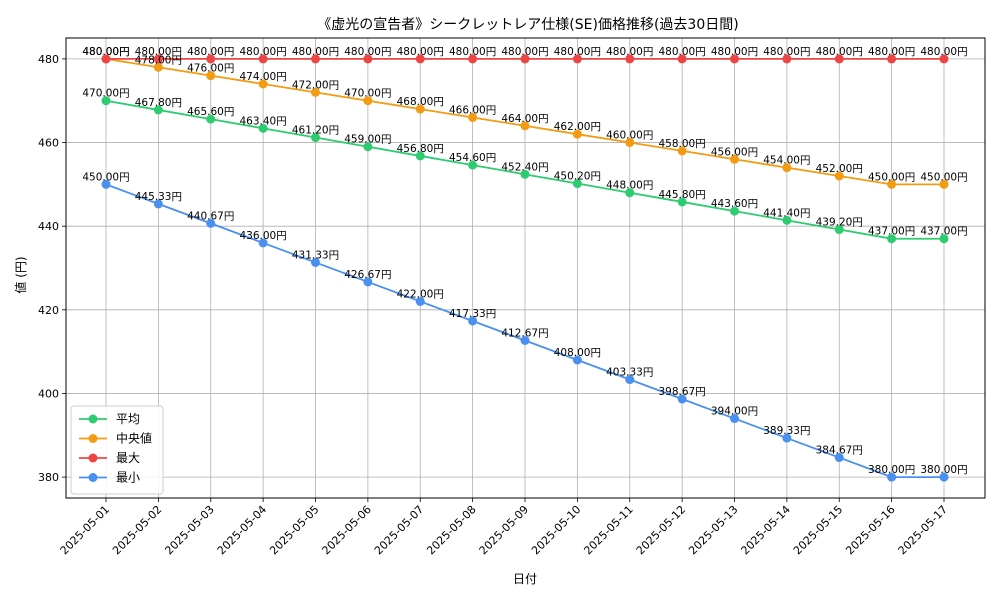 Image resolution: width=1000 pixels, height=604 pixels. I want to click on data-label: 445.80円, so click(682, 195).